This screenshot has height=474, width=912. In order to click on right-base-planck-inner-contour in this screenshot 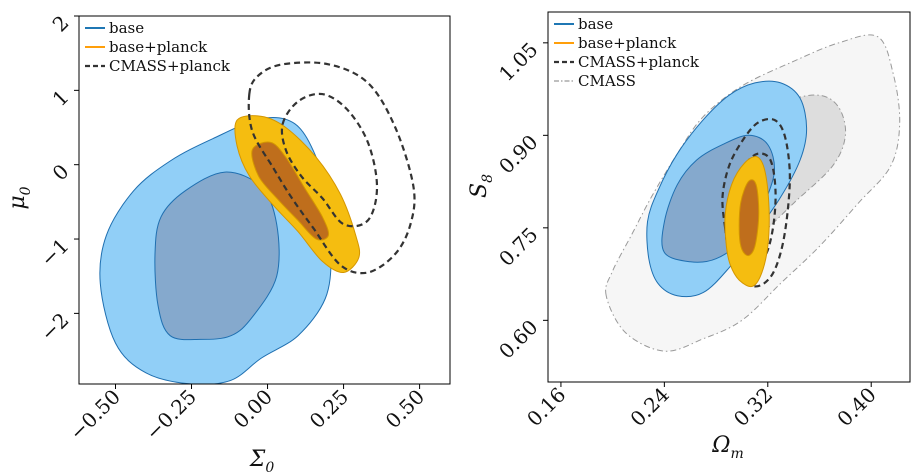, I will do `click(749, 218)`.